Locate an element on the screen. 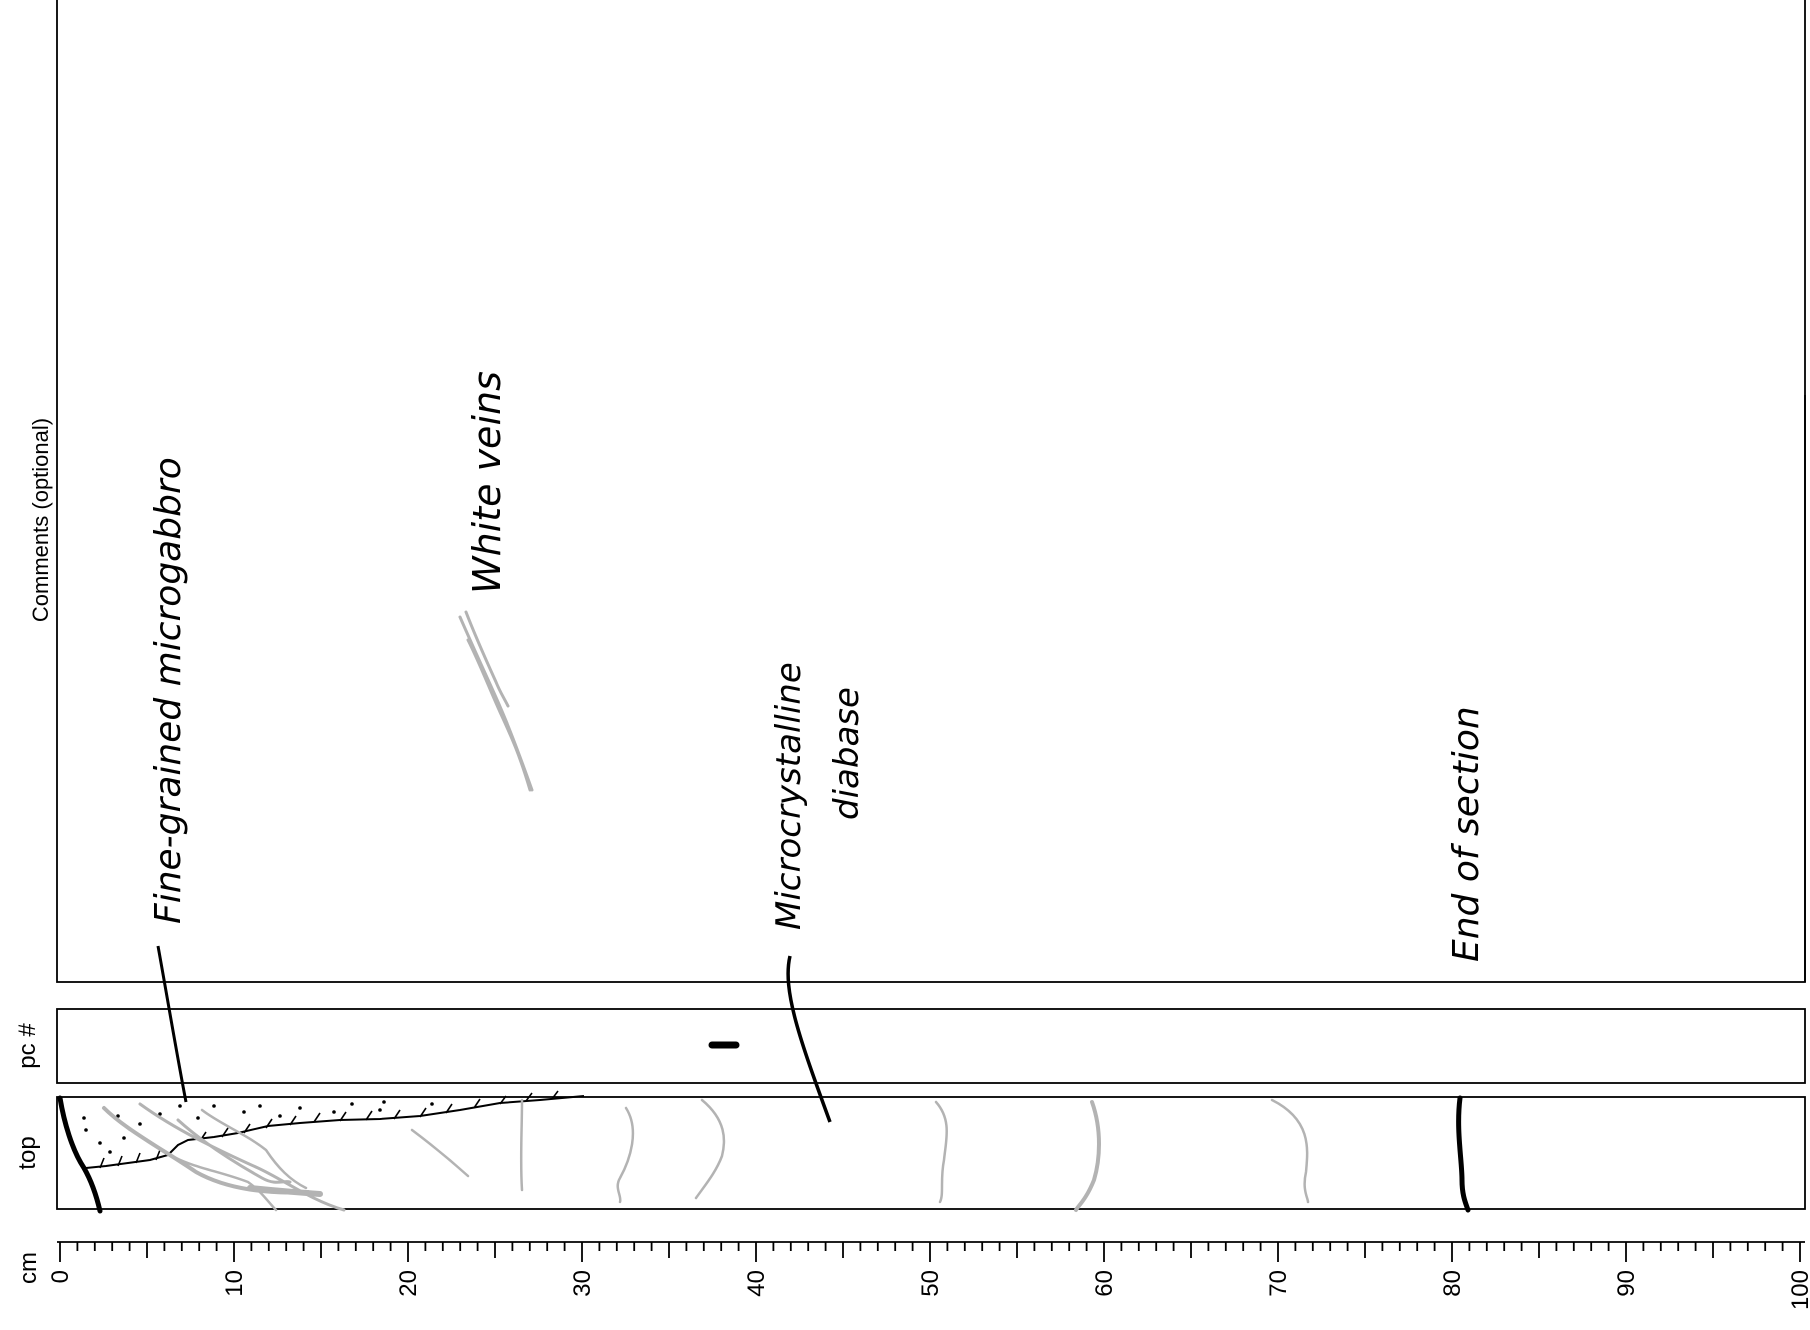  scale-tick-label: 100 is located at coordinates (1798, 1290).